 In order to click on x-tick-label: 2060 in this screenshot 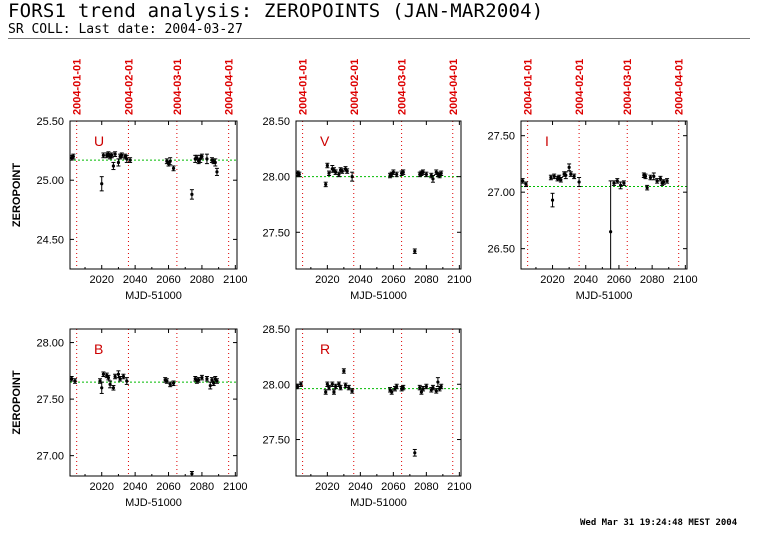, I will do `click(168, 487)`.